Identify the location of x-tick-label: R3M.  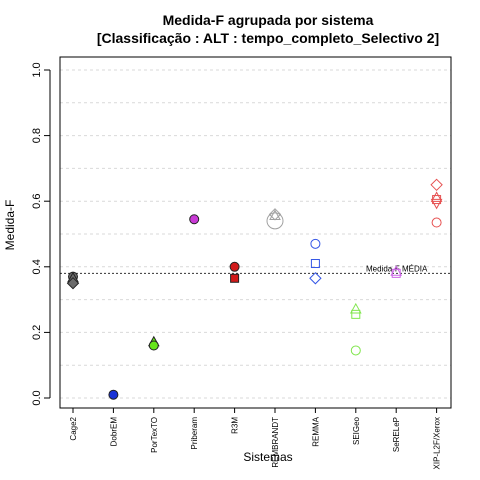
(235, 425).